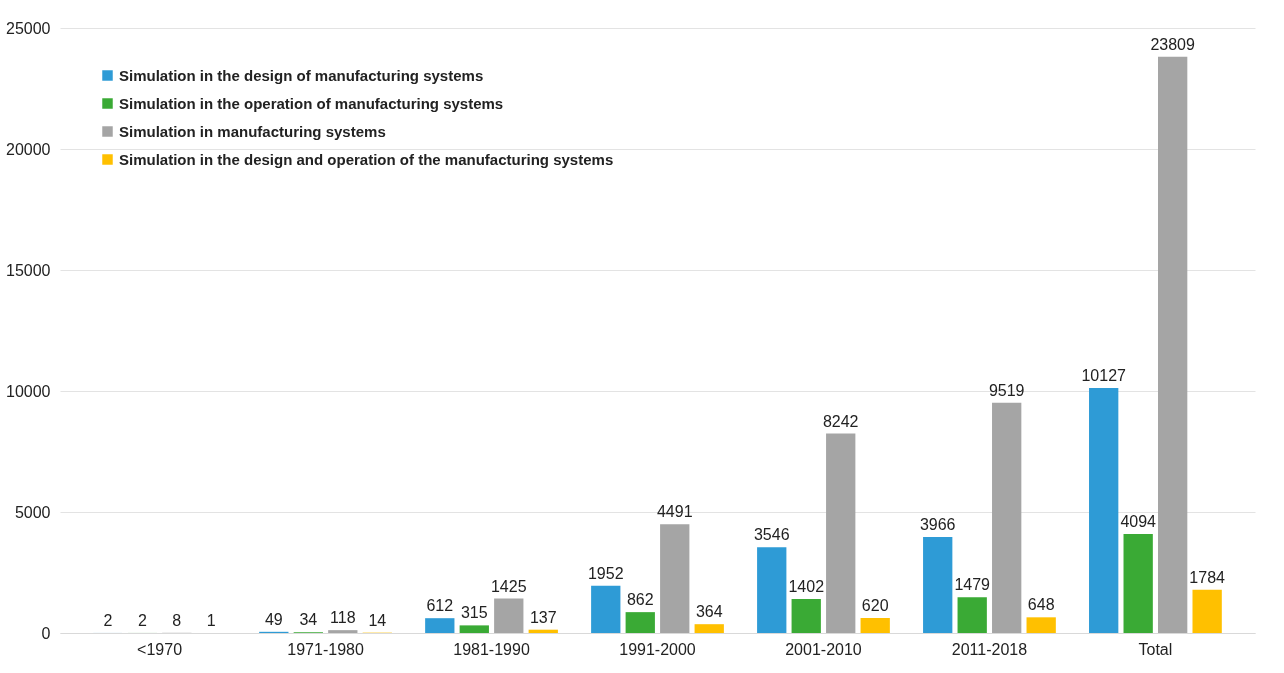 The width and height of the screenshot is (1284, 673). I want to click on data-label: 137, so click(543, 617).